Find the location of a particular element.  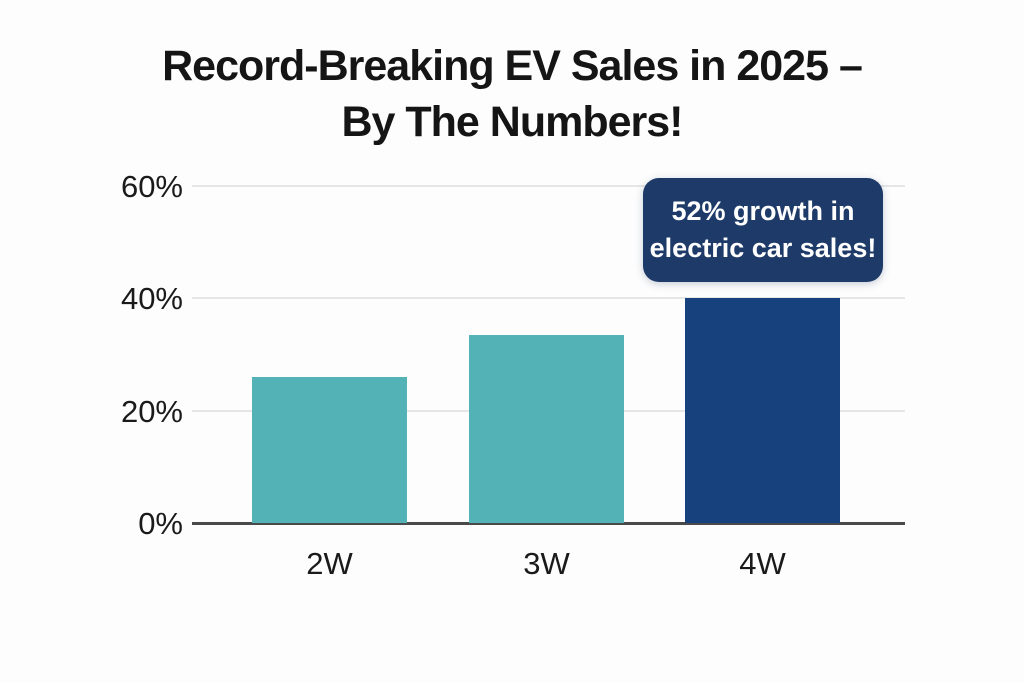

bar-4w is located at coordinates (762, 410).